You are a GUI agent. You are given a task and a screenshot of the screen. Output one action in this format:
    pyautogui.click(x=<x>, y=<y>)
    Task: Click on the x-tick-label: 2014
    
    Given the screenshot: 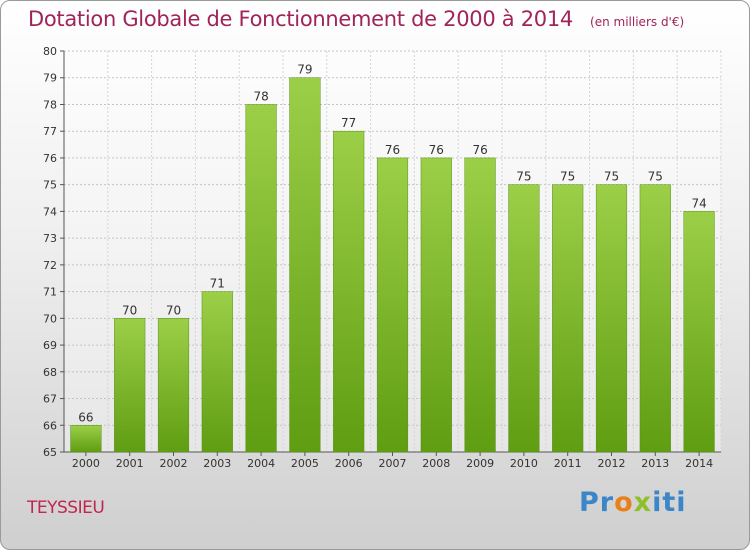 What is the action you would take?
    pyautogui.click(x=699, y=463)
    